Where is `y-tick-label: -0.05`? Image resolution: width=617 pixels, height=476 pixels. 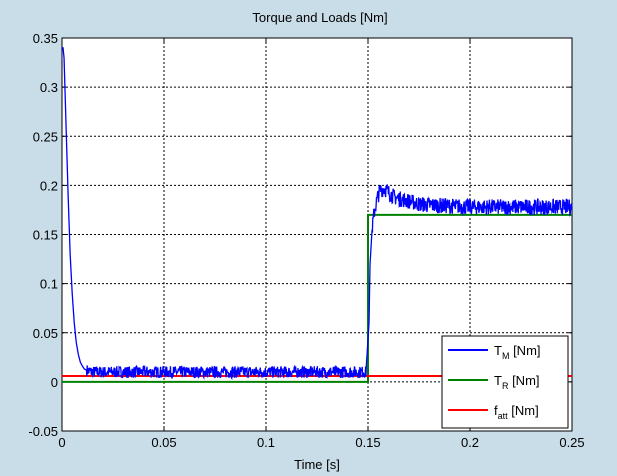
y-tick-label: -0.05 is located at coordinates (43, 431).